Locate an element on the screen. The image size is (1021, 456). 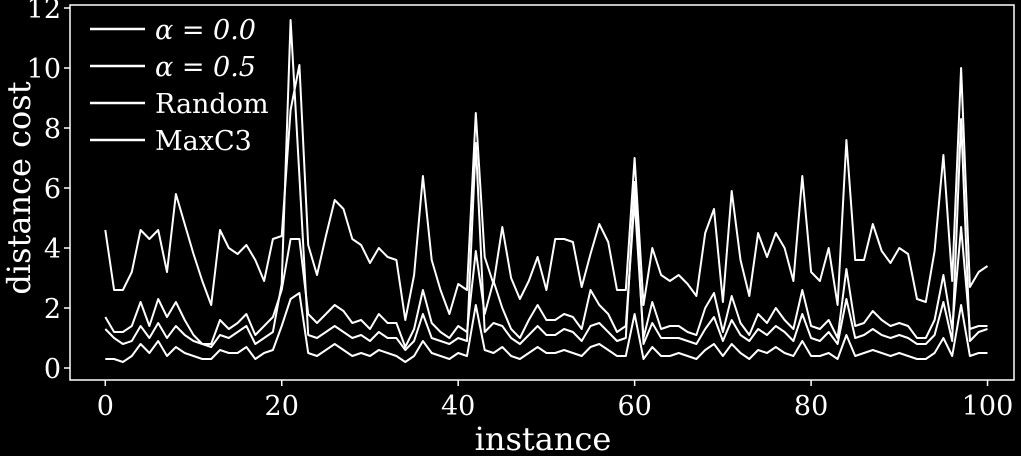
x-tick-label: 100 is located at coordinates (988, 406).